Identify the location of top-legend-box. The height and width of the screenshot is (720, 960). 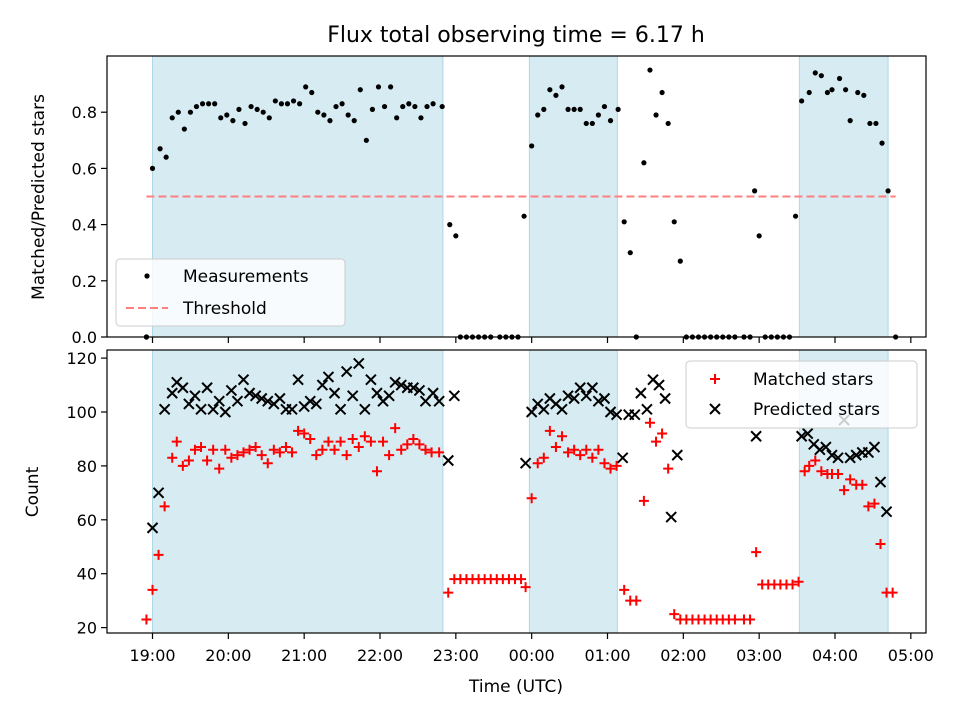
(230, 292).